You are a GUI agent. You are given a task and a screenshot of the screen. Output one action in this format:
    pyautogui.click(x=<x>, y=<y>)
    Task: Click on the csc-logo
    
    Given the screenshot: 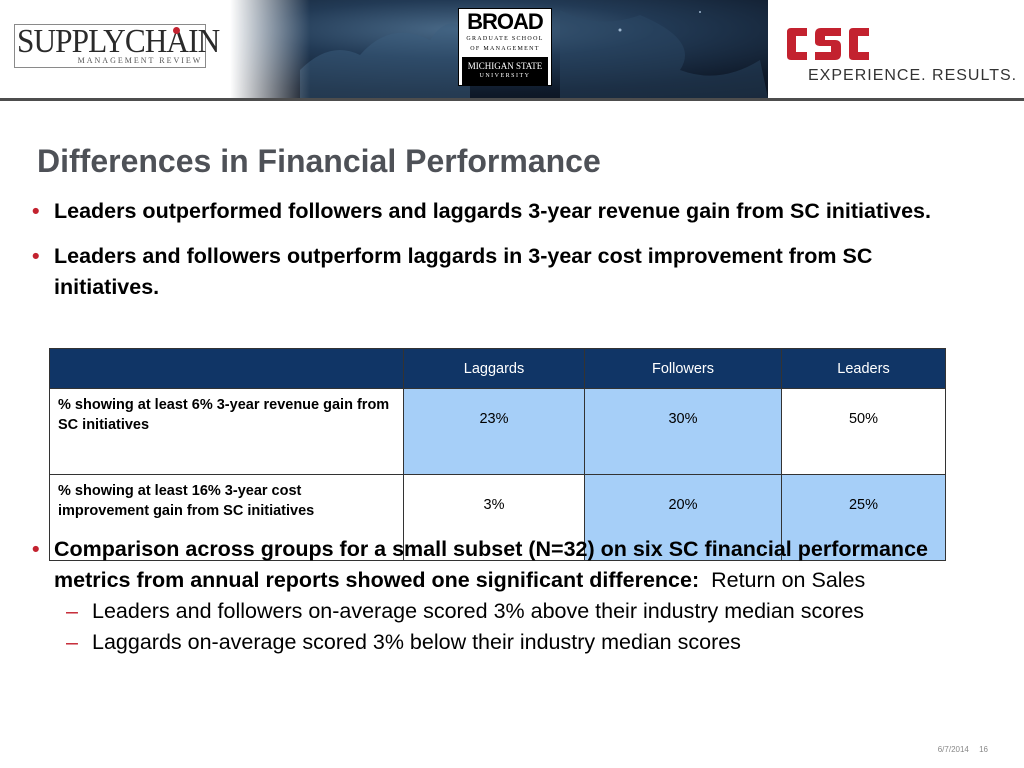 What is the action you would take?
    pyautogui.click(x=828, y=44)
    